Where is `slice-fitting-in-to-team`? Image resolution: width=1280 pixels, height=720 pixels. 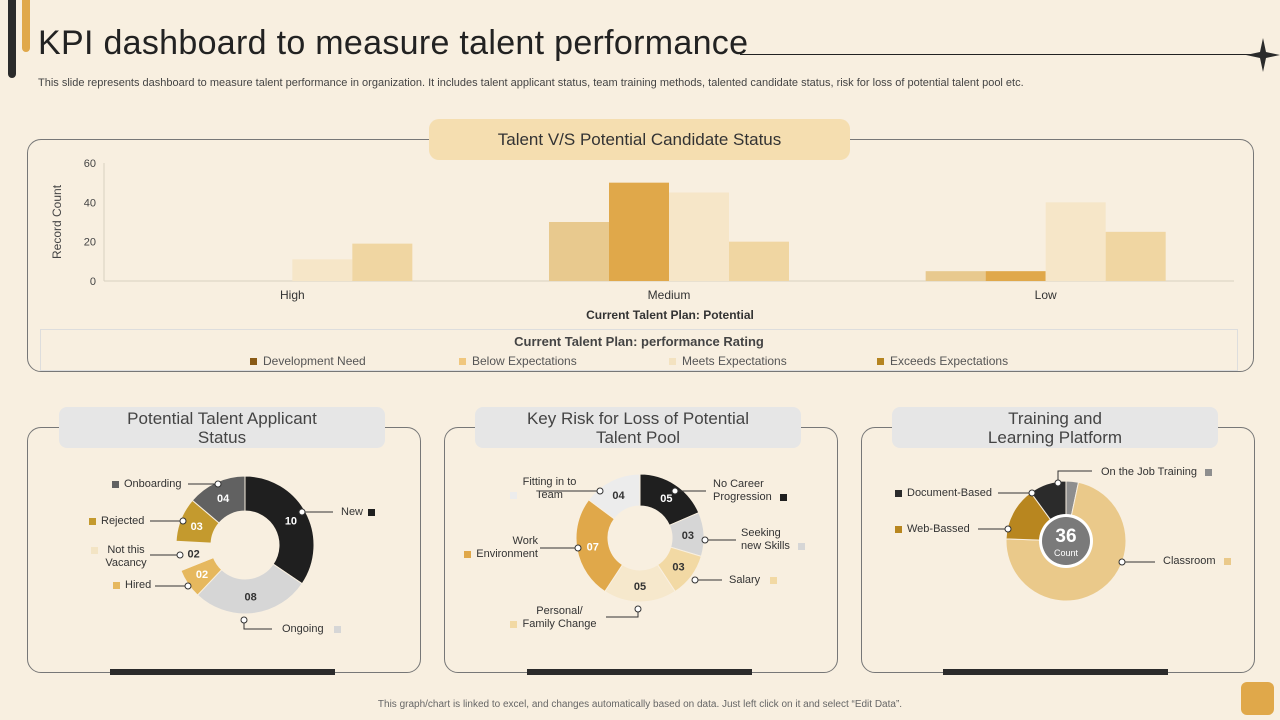 slice-fitting-in-to-team is located at coordinates (614, 496).